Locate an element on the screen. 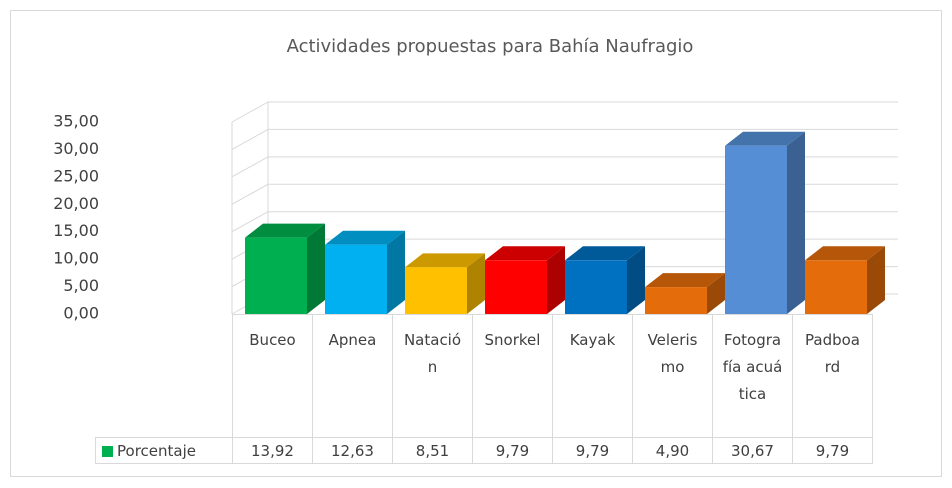 The width and height of the screenshot is (952, 488). category-cell: Apnea is located at coordinates (352, 376).